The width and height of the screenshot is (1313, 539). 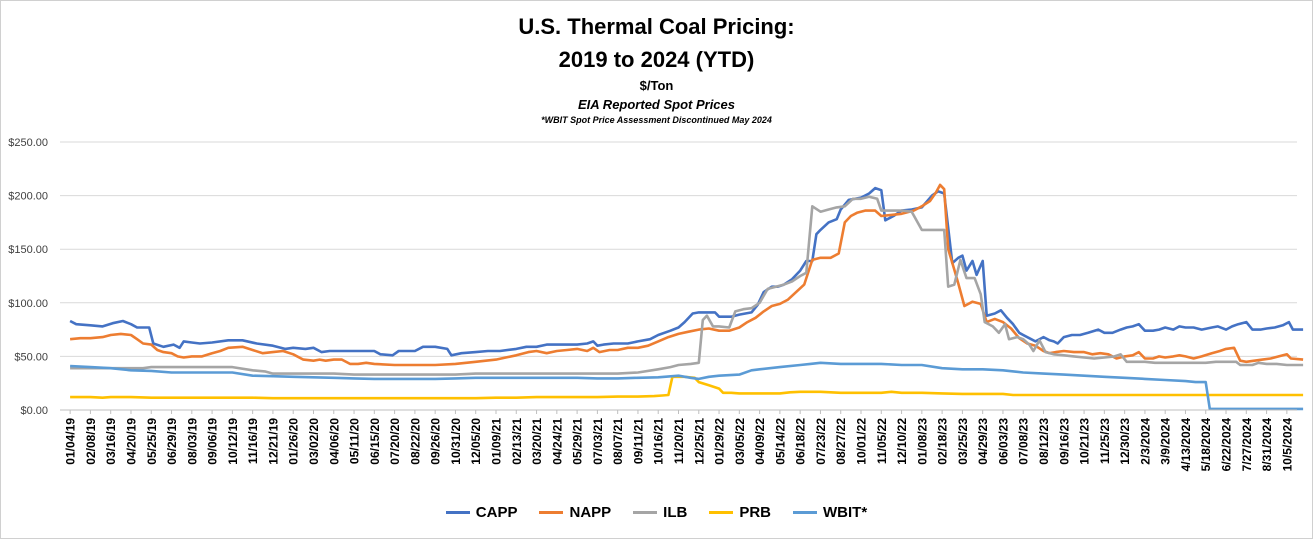 What do you see at coordinates (618, 441) in the screenshot?
I see `x-tick-label: 08/07/21` at bounding box center [618, 441].